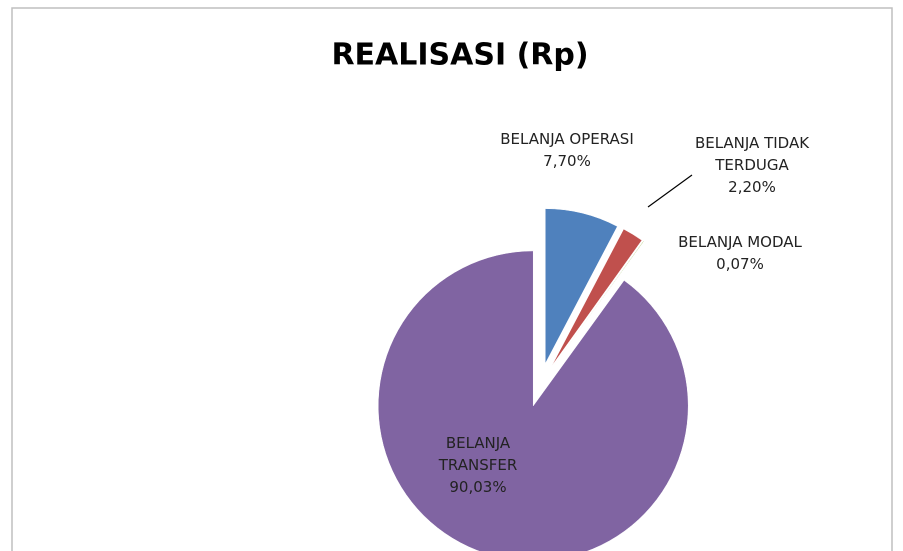 The width and height of the screenshot is (903, 551). I want to click on data-label: BELANJA MODAL 0,07%, so click(740, 253).